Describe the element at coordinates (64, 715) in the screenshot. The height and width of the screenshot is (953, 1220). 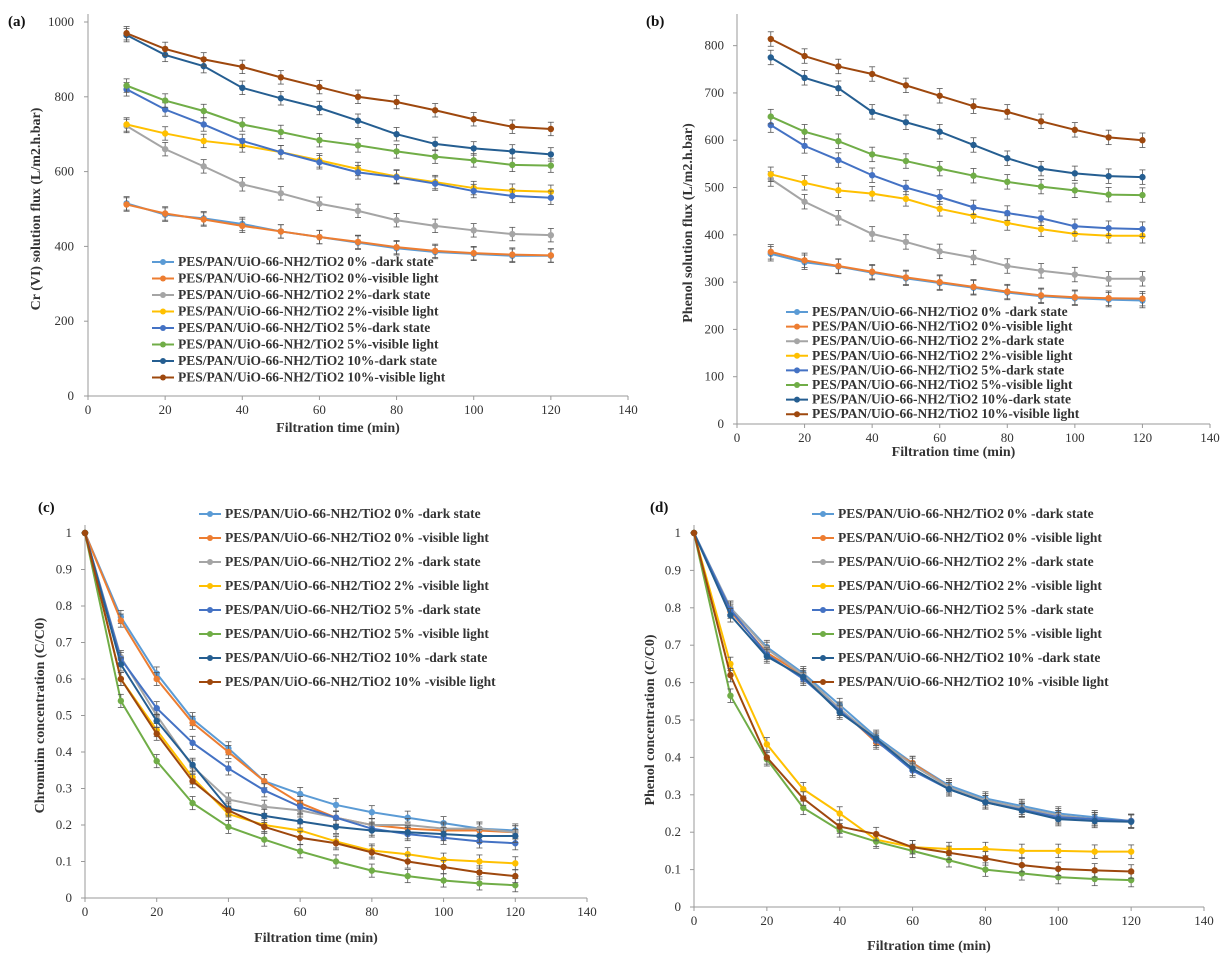
I see `y-tick-label: 0.5` at that location.